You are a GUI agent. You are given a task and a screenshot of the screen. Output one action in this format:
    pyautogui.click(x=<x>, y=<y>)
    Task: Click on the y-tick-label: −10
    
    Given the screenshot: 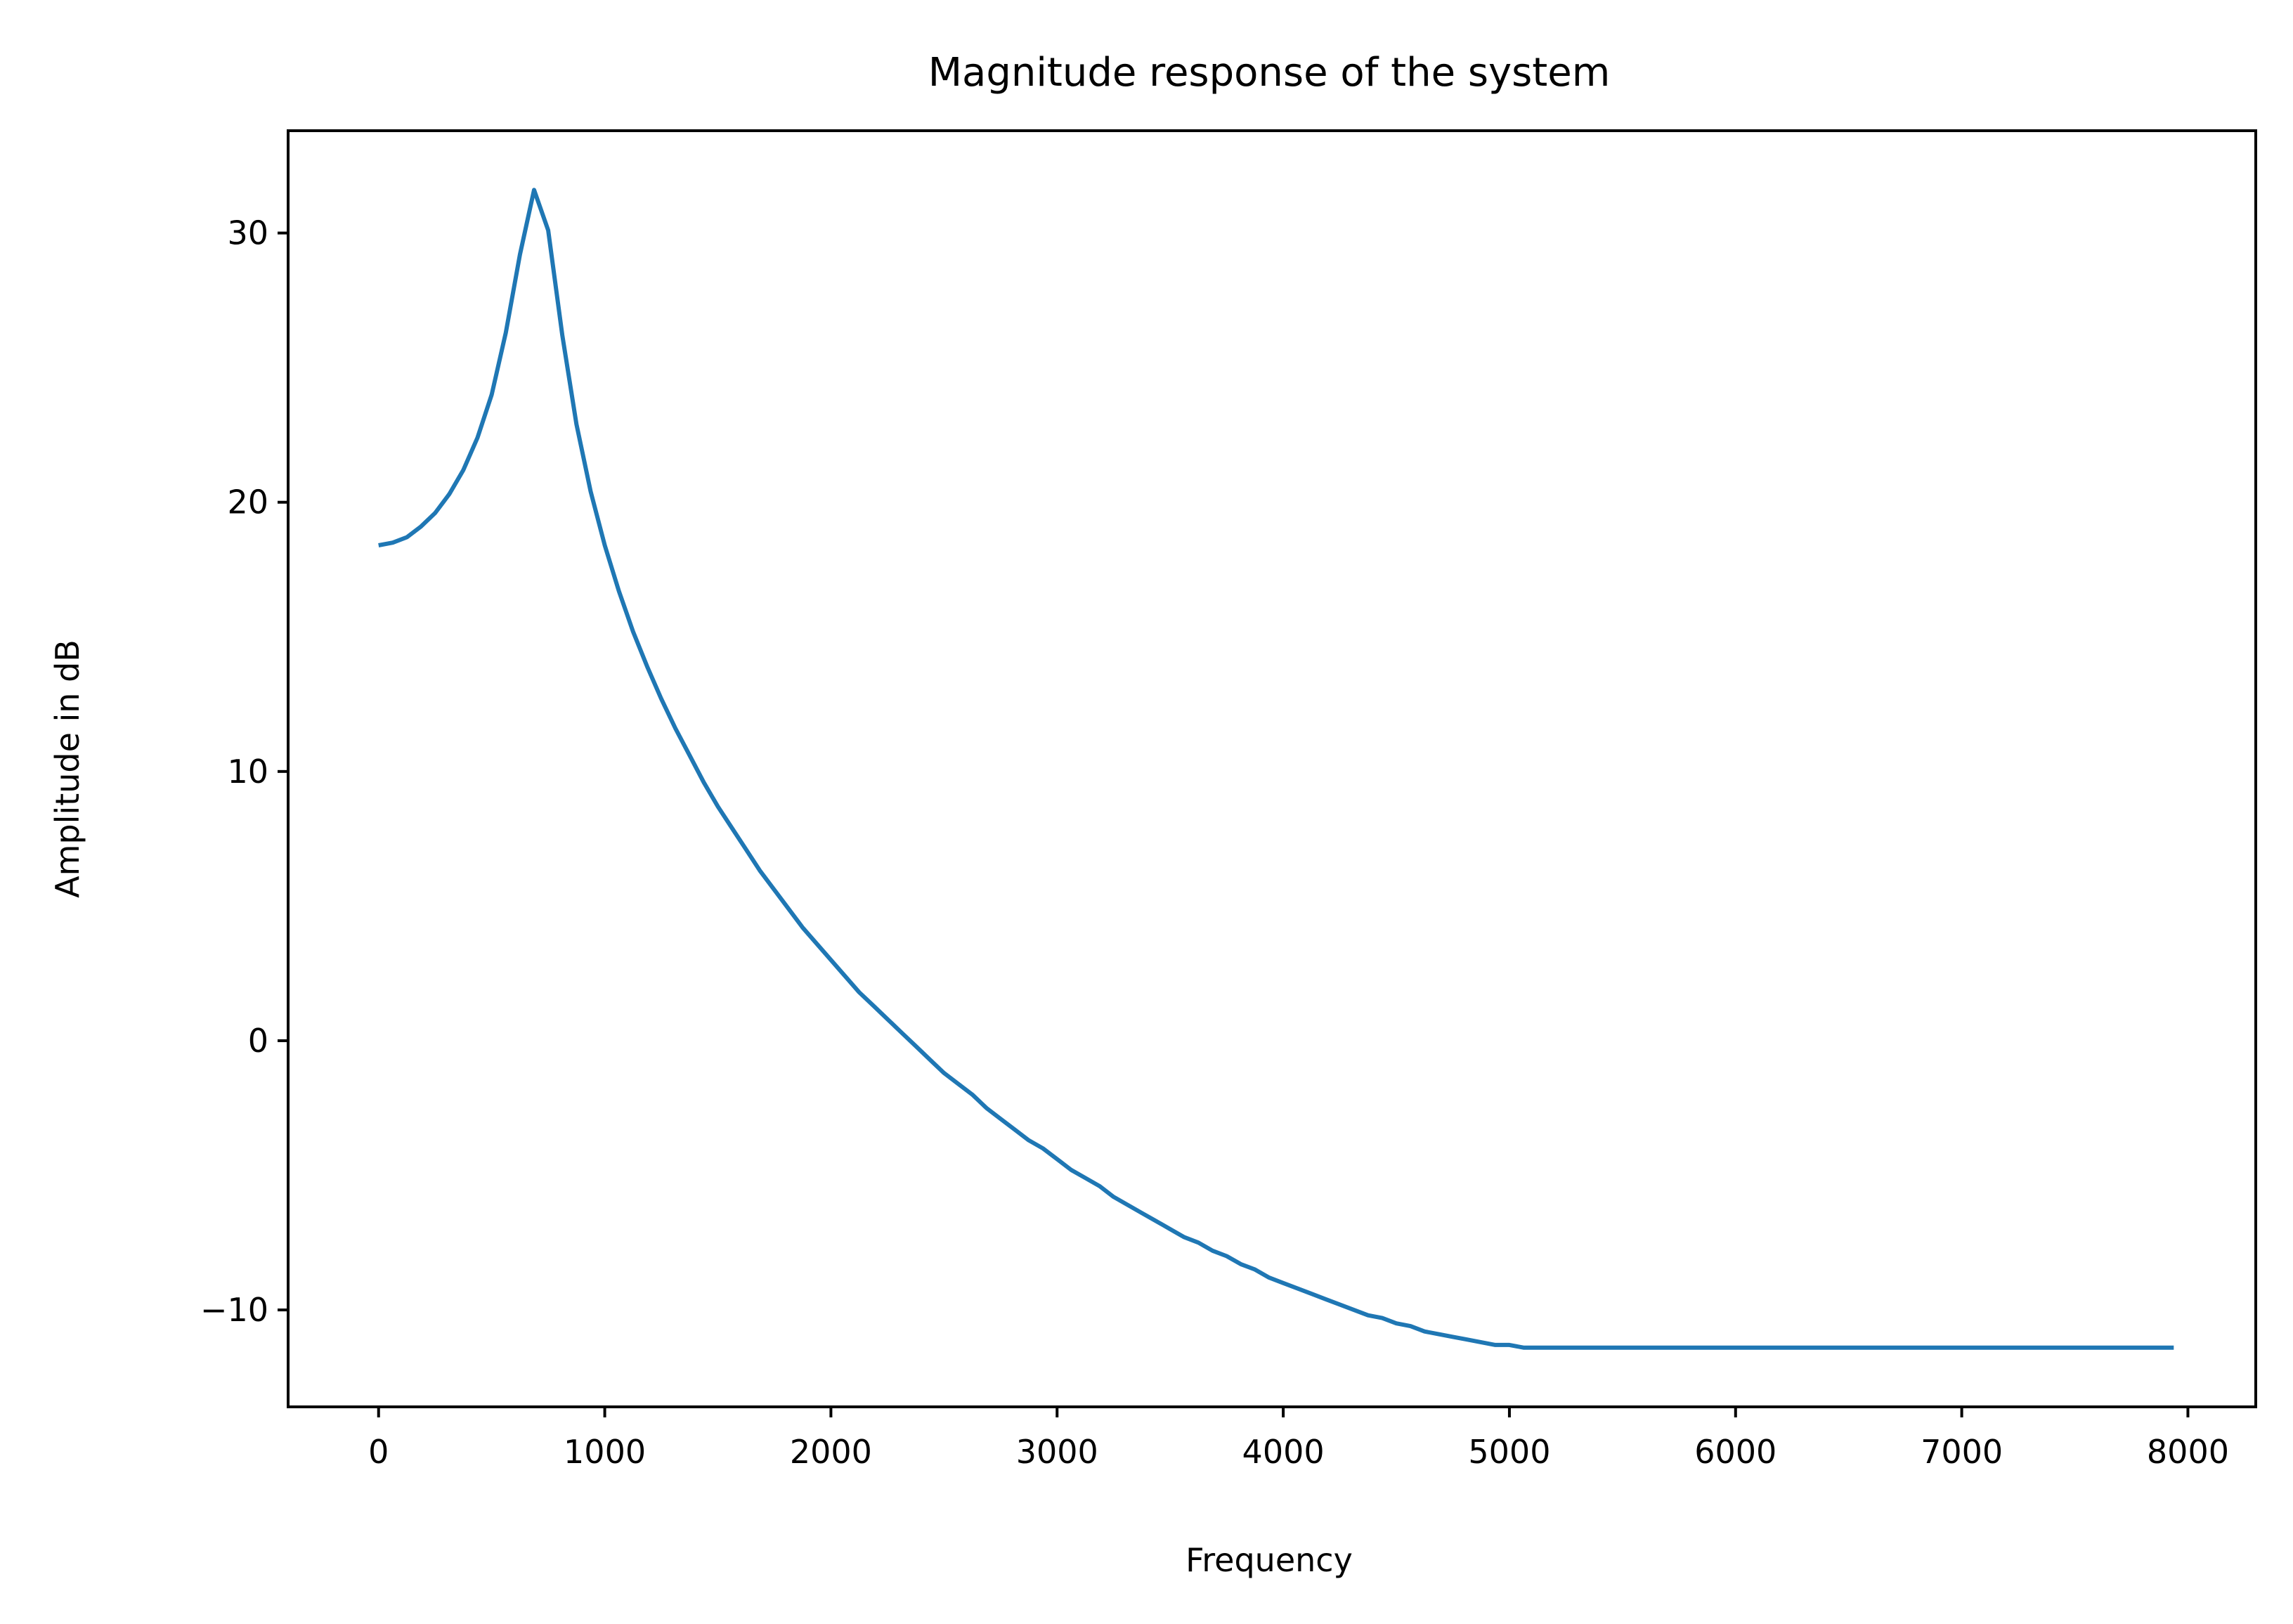 What is the action you would take?
    pyautogui.click(x=234, y=1310)
    